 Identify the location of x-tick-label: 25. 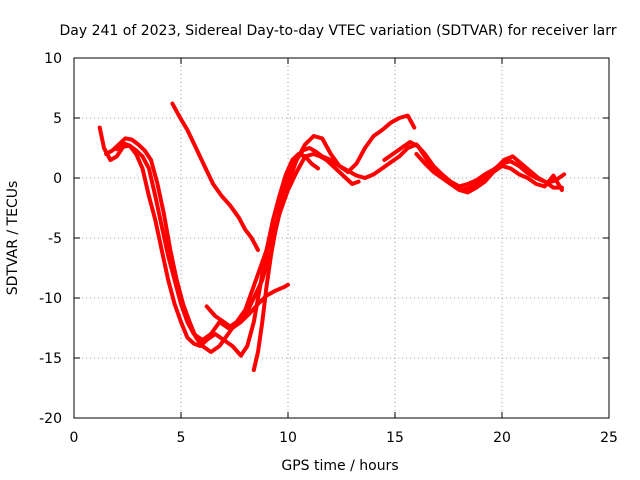
(609, 438).